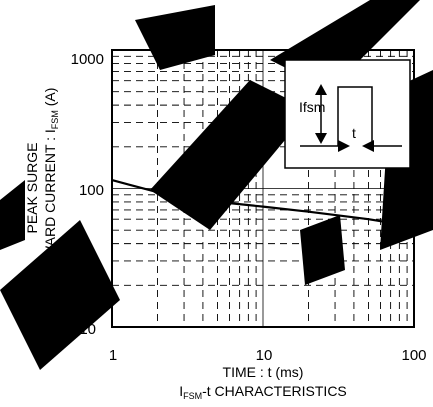  I want to click on inset-diagram: Ifsm t, so click(347, 114).